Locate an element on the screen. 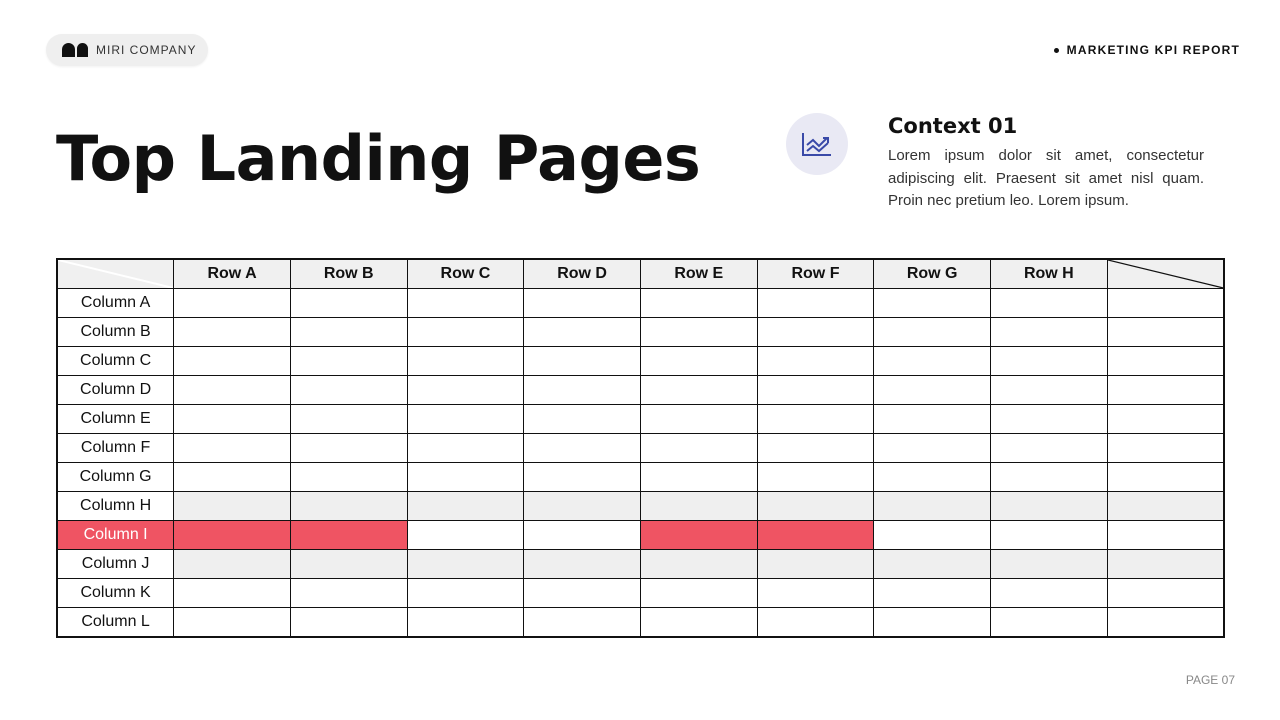 The height and width of the screenshot is (720, 1280). table-row: Column K is located at coordinates (640, 593).